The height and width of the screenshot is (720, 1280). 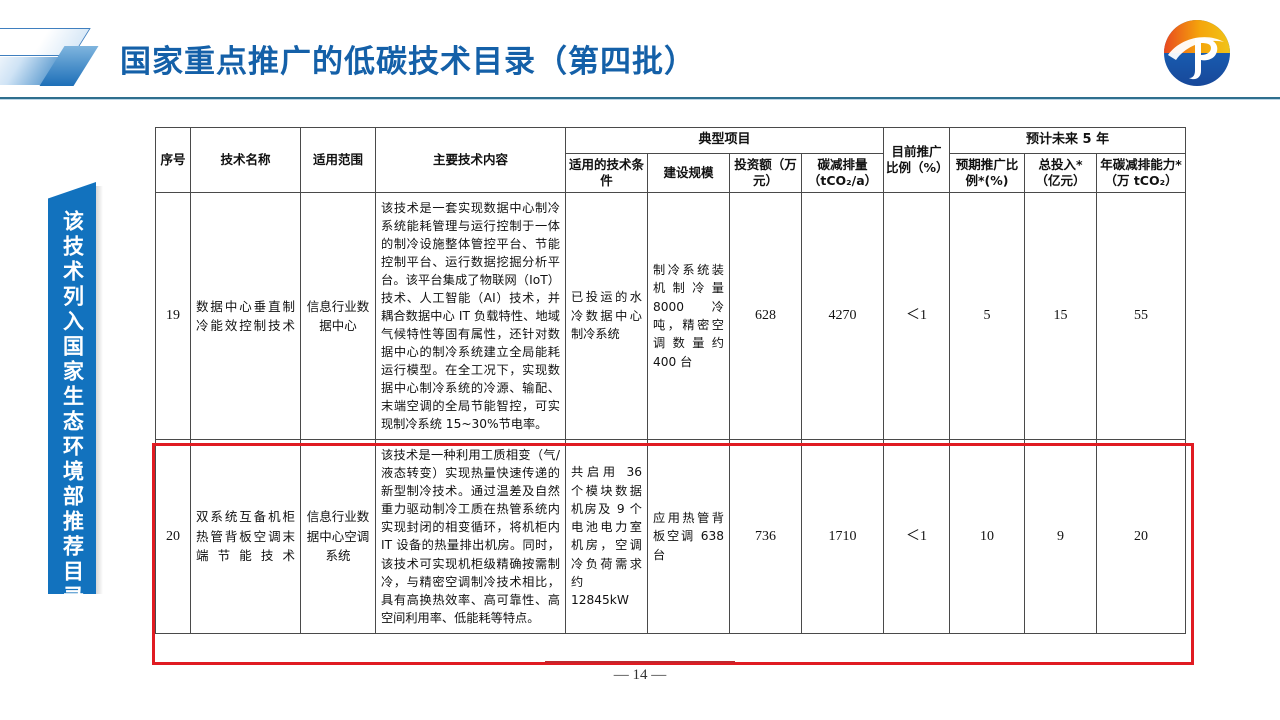 What do you see at coordinates (765, 536) in the screenshot?
I see `cell-investment: 736` at bounding box center [765, 536].